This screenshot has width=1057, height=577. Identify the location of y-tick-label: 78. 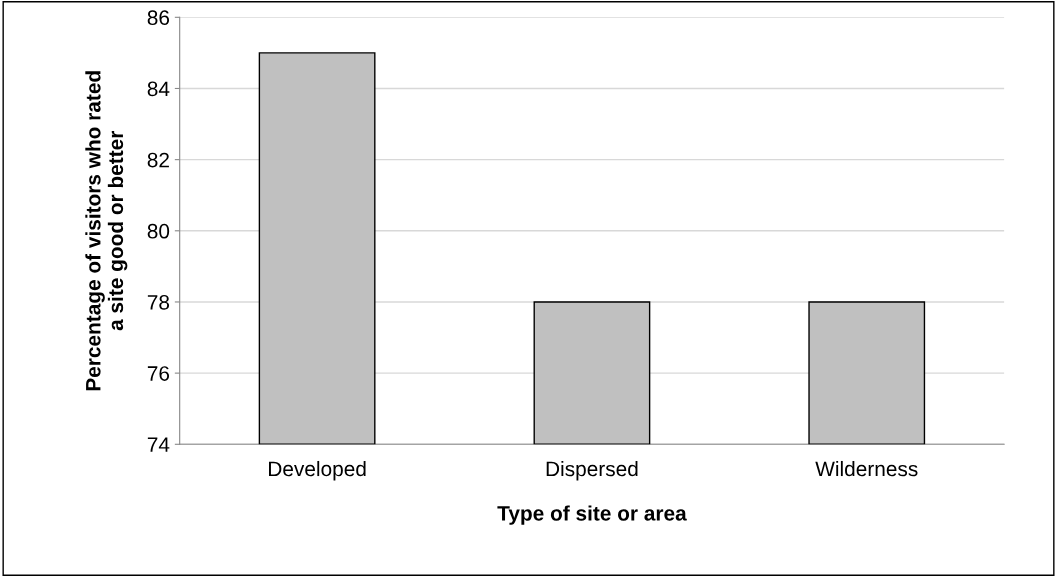
(158, 302).